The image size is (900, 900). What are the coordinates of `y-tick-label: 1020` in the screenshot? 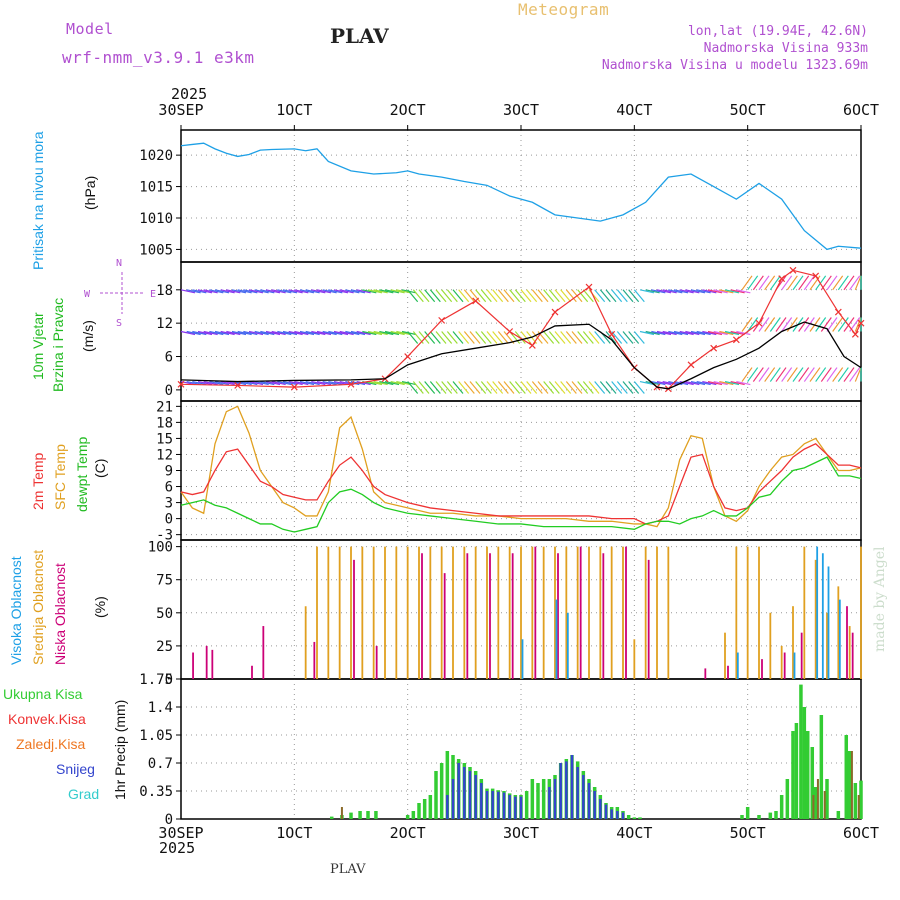 It's located at (156, 156).